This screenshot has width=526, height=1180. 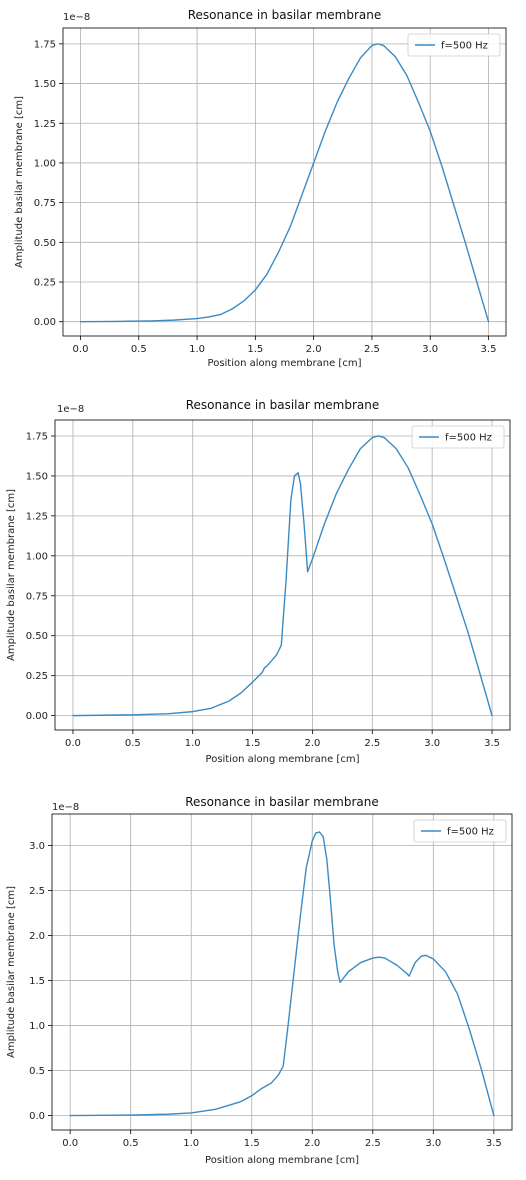 What do you see at coordinates (37, 1071) in the screenshot?
I see `y-tick-label: 0.5` at bounding box center [37, 1071].